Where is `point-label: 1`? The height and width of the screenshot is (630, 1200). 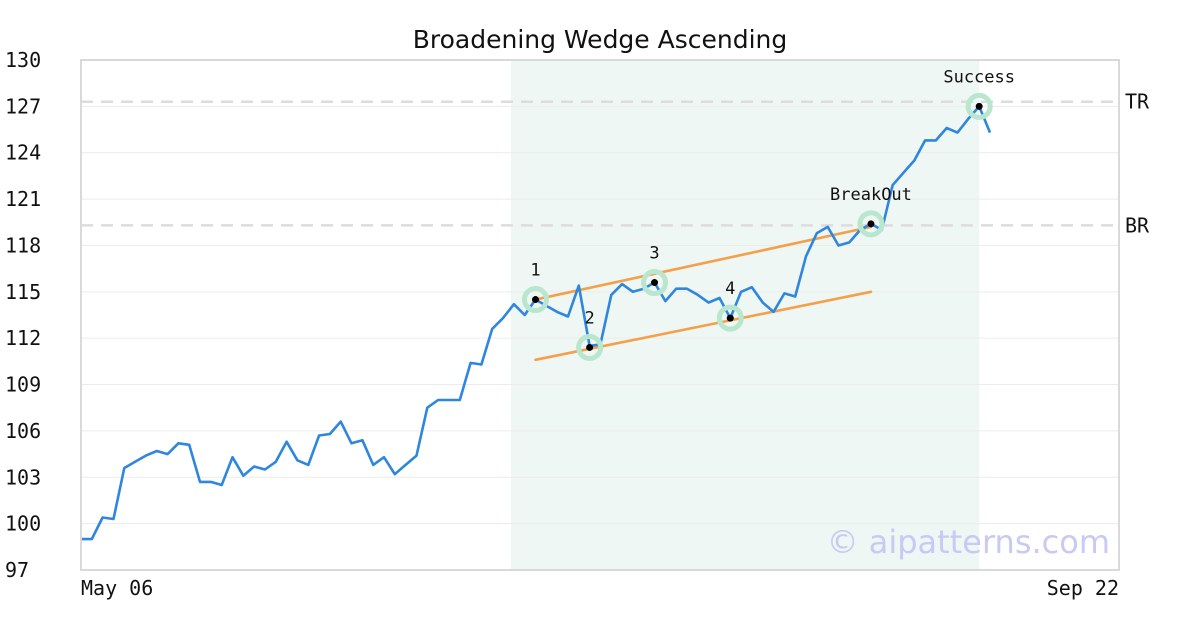 point-label: 1 is located at coordinates (535, 271).